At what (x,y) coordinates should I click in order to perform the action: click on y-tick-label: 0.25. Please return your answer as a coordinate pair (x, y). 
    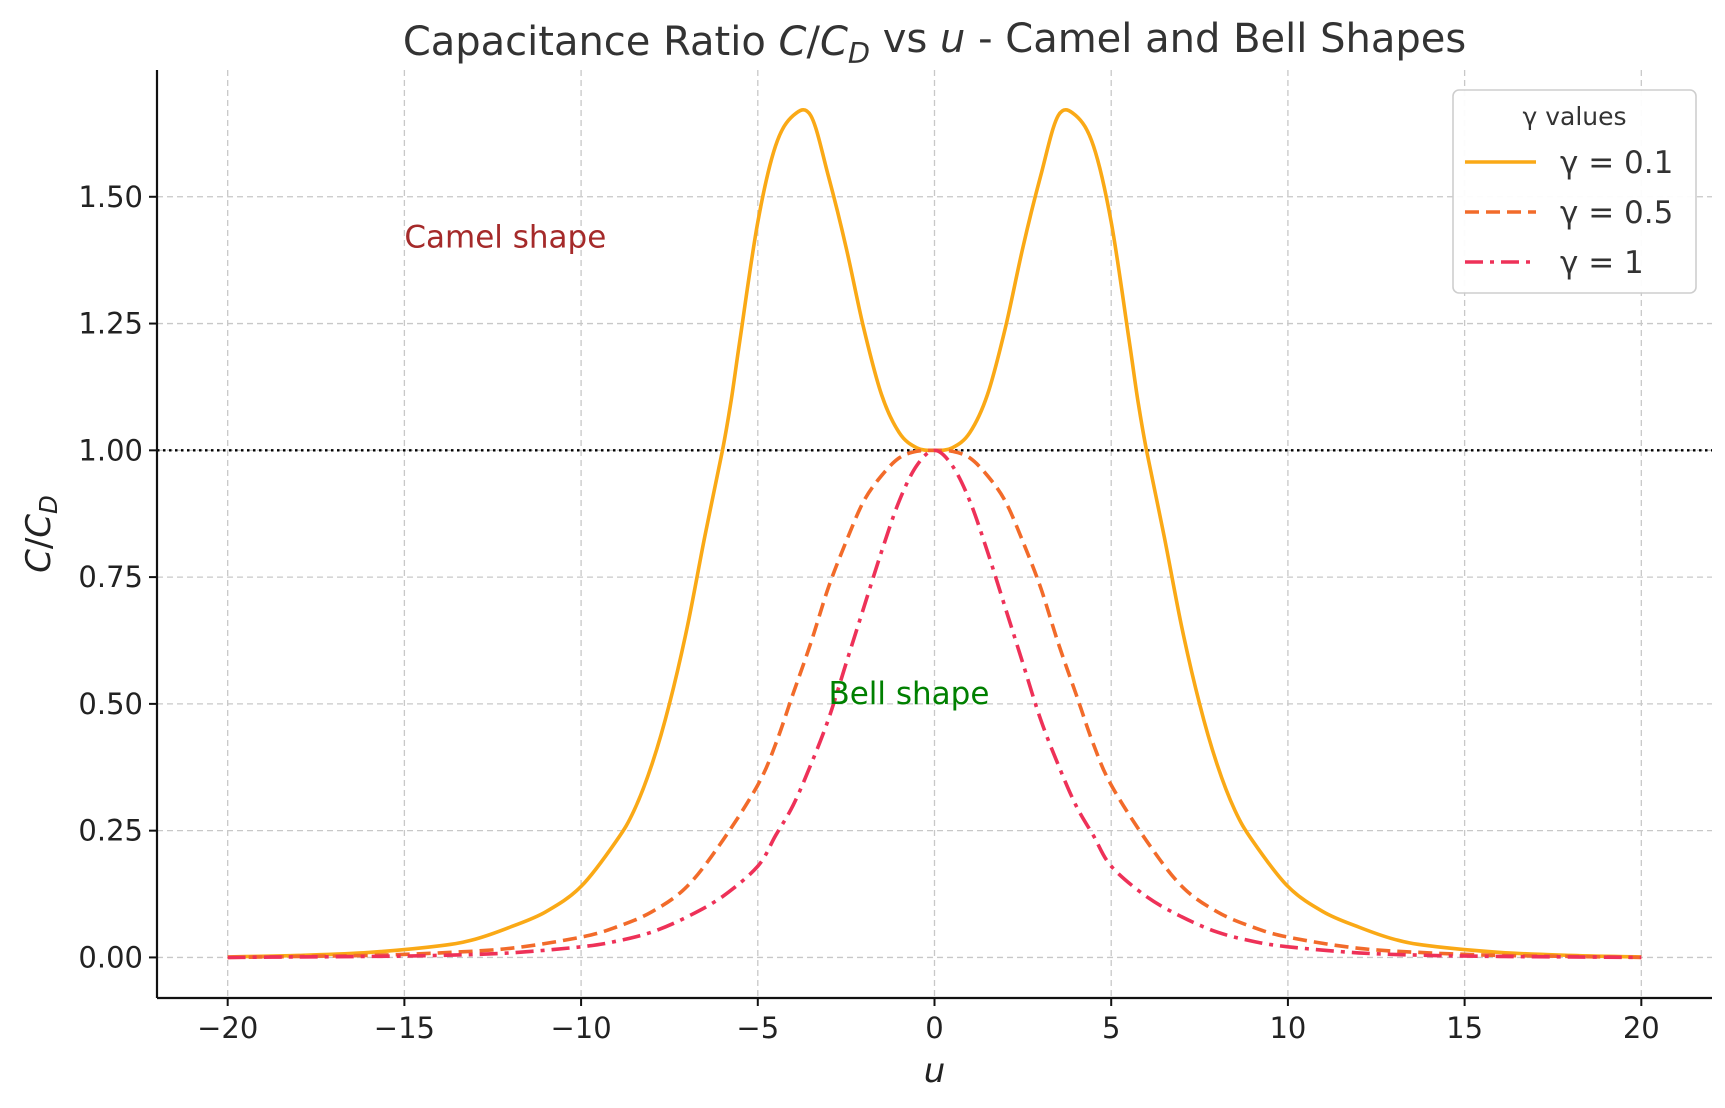
    Looking at the image, I should click on (110, 831).